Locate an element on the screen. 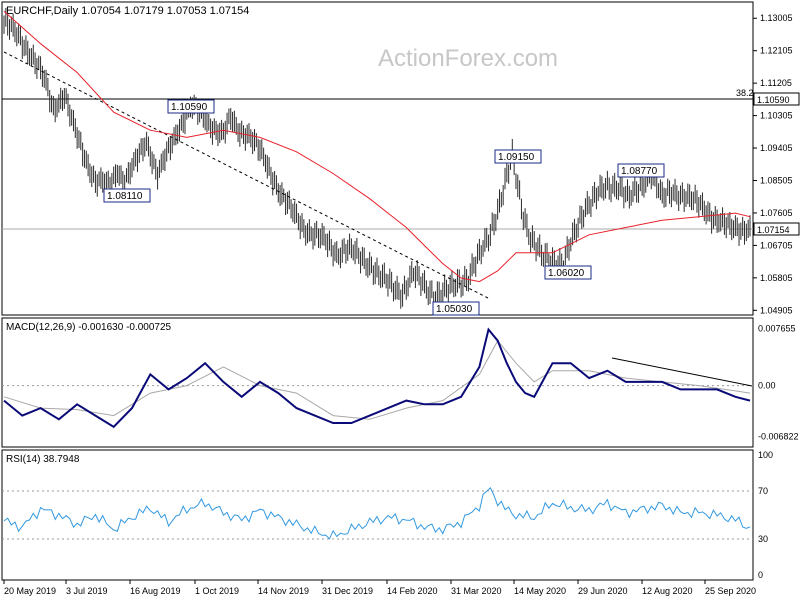  fib-price-label: 1.10590 is located at coordinates (773, 100).